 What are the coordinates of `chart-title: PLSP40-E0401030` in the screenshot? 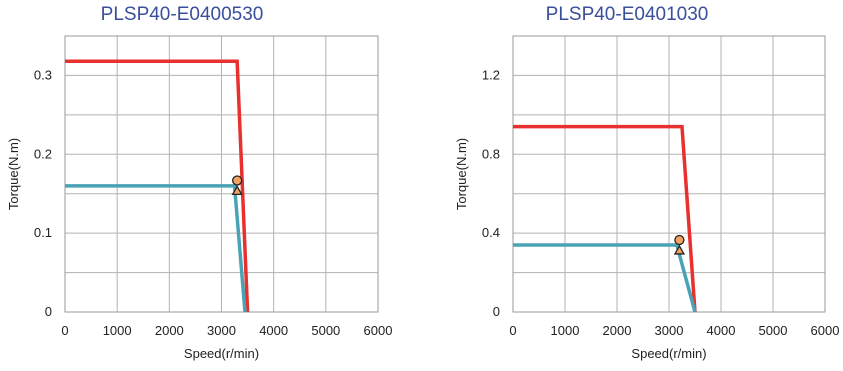 It's located at (627, 14).